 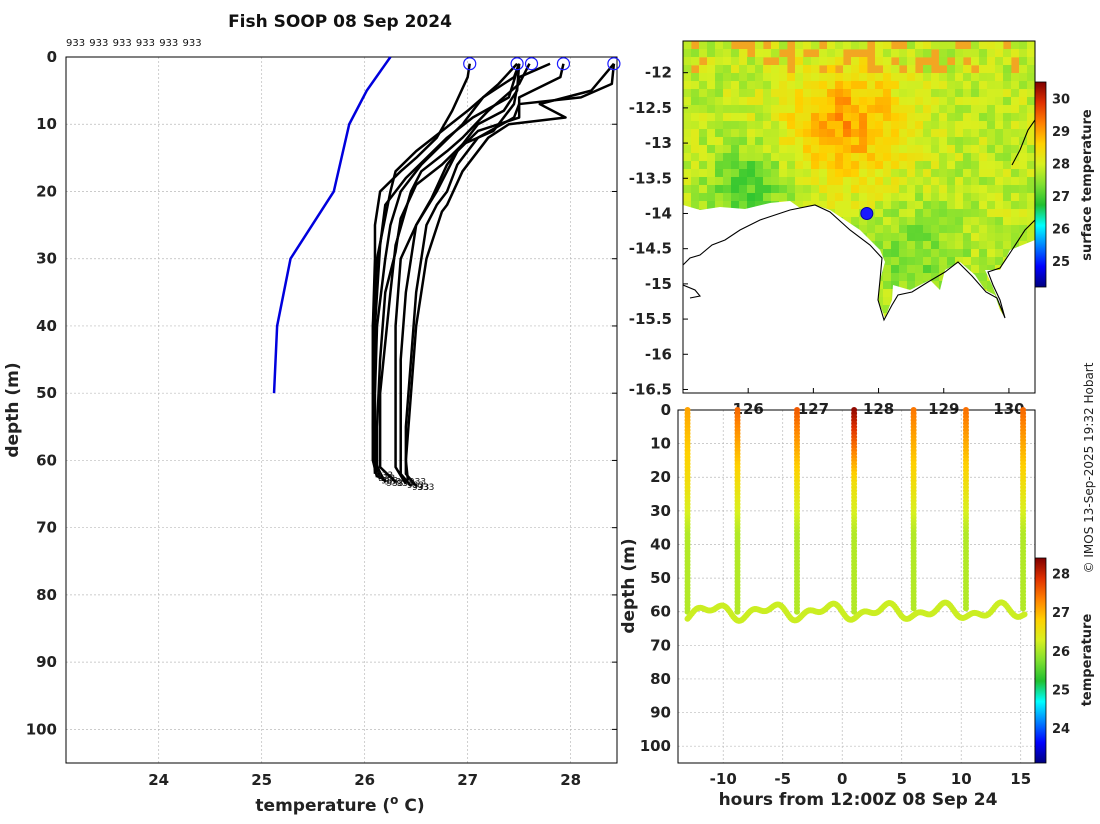 I want to click on longitude-tick-label: 130, so click(x=1008, y=409).